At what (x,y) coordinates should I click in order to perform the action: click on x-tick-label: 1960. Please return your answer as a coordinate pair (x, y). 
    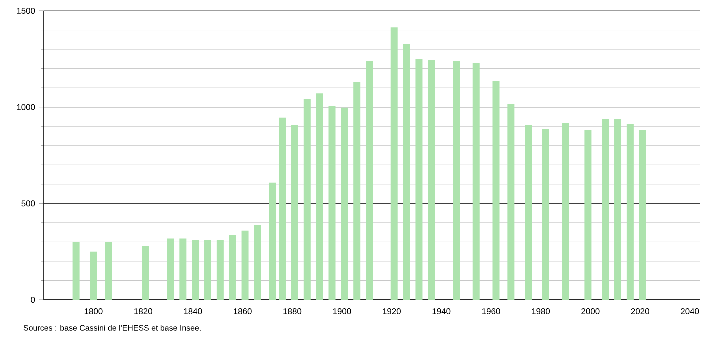
    Looking at the image, I should click on (491, 311).